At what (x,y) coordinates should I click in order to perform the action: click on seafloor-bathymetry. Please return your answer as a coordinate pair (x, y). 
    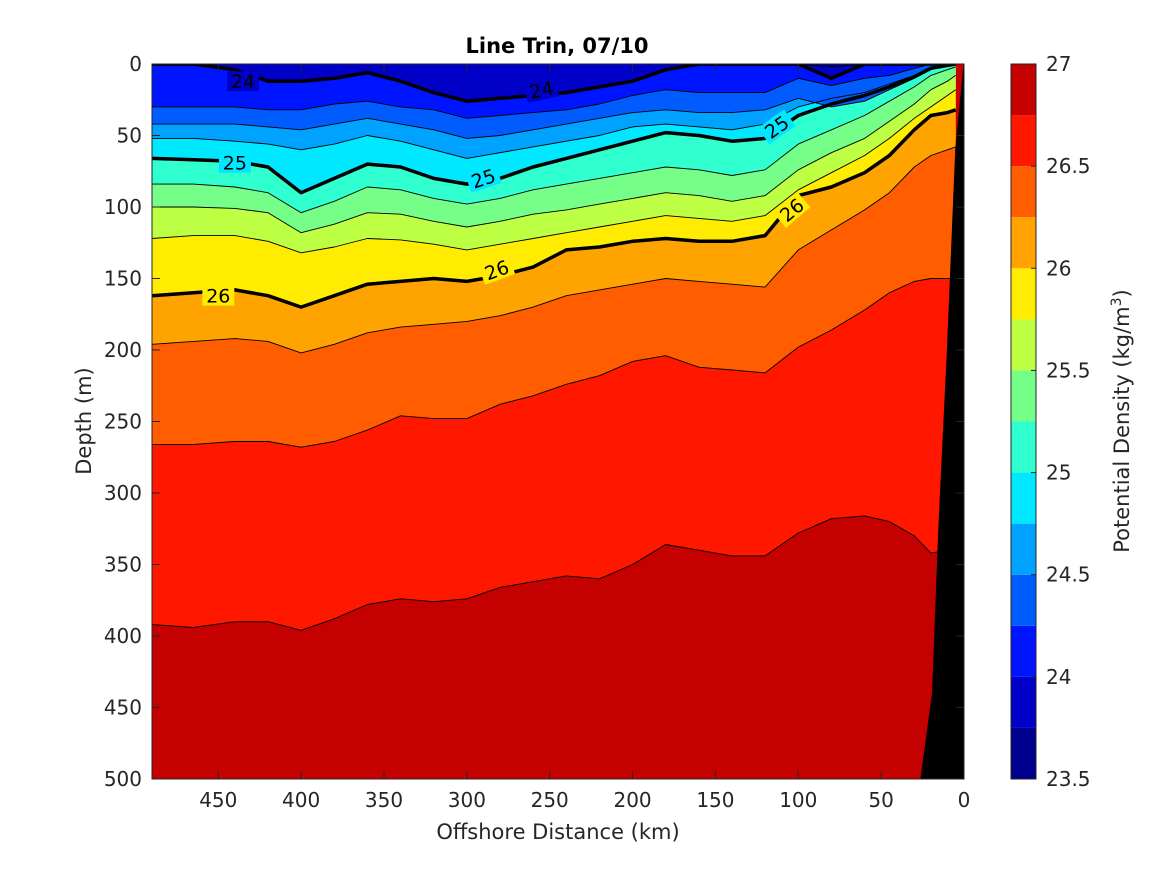
    Looking at the image, I should click on (942, 421).